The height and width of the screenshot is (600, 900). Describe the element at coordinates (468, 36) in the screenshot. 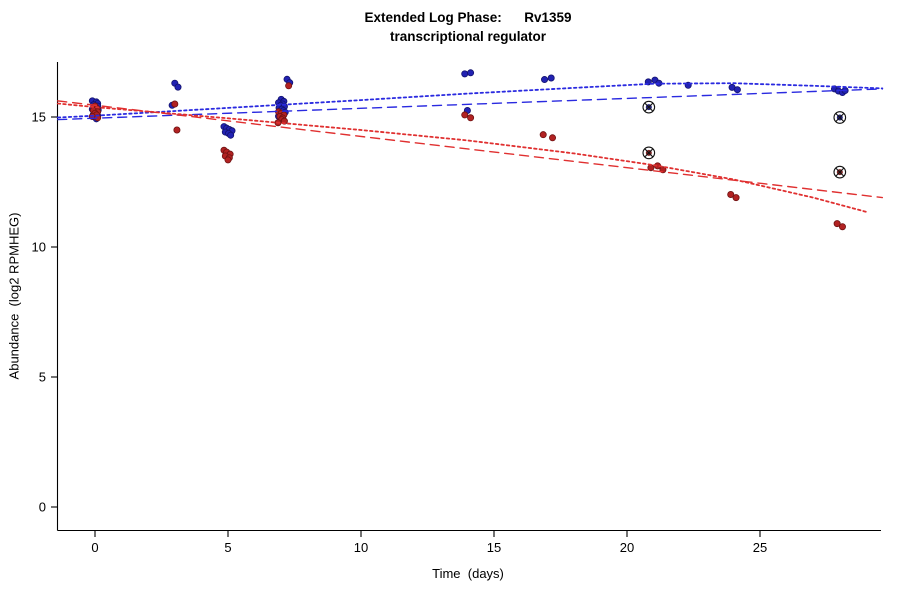

I see `chart-subtitle: transcriptional regulator` at that location.